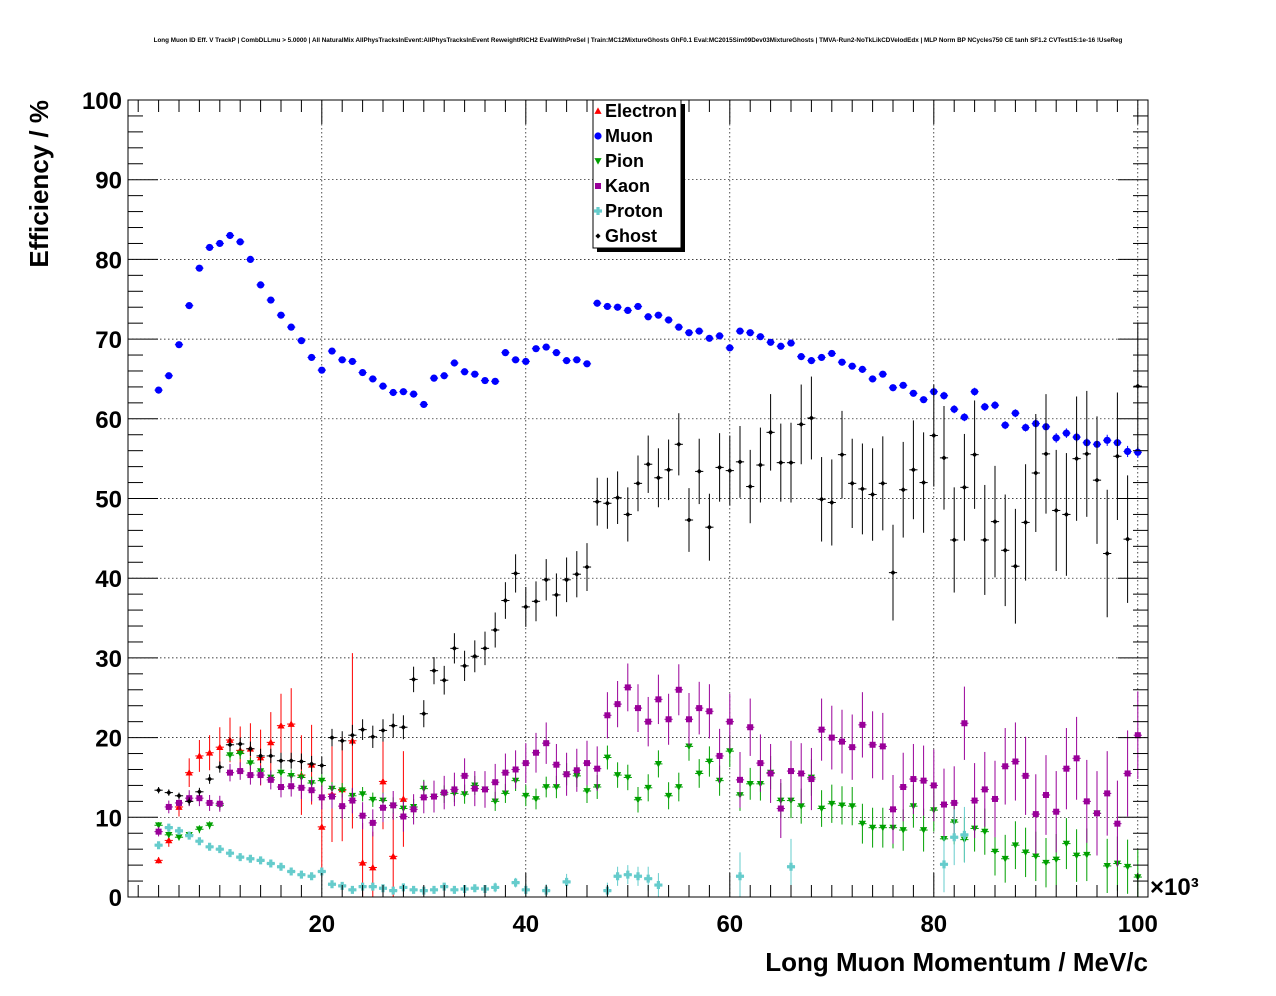  What do you see at coordinates (634, 211) in the screenshot?
I see `legend-label-proton: Proton` at bounding box center [634, 211].